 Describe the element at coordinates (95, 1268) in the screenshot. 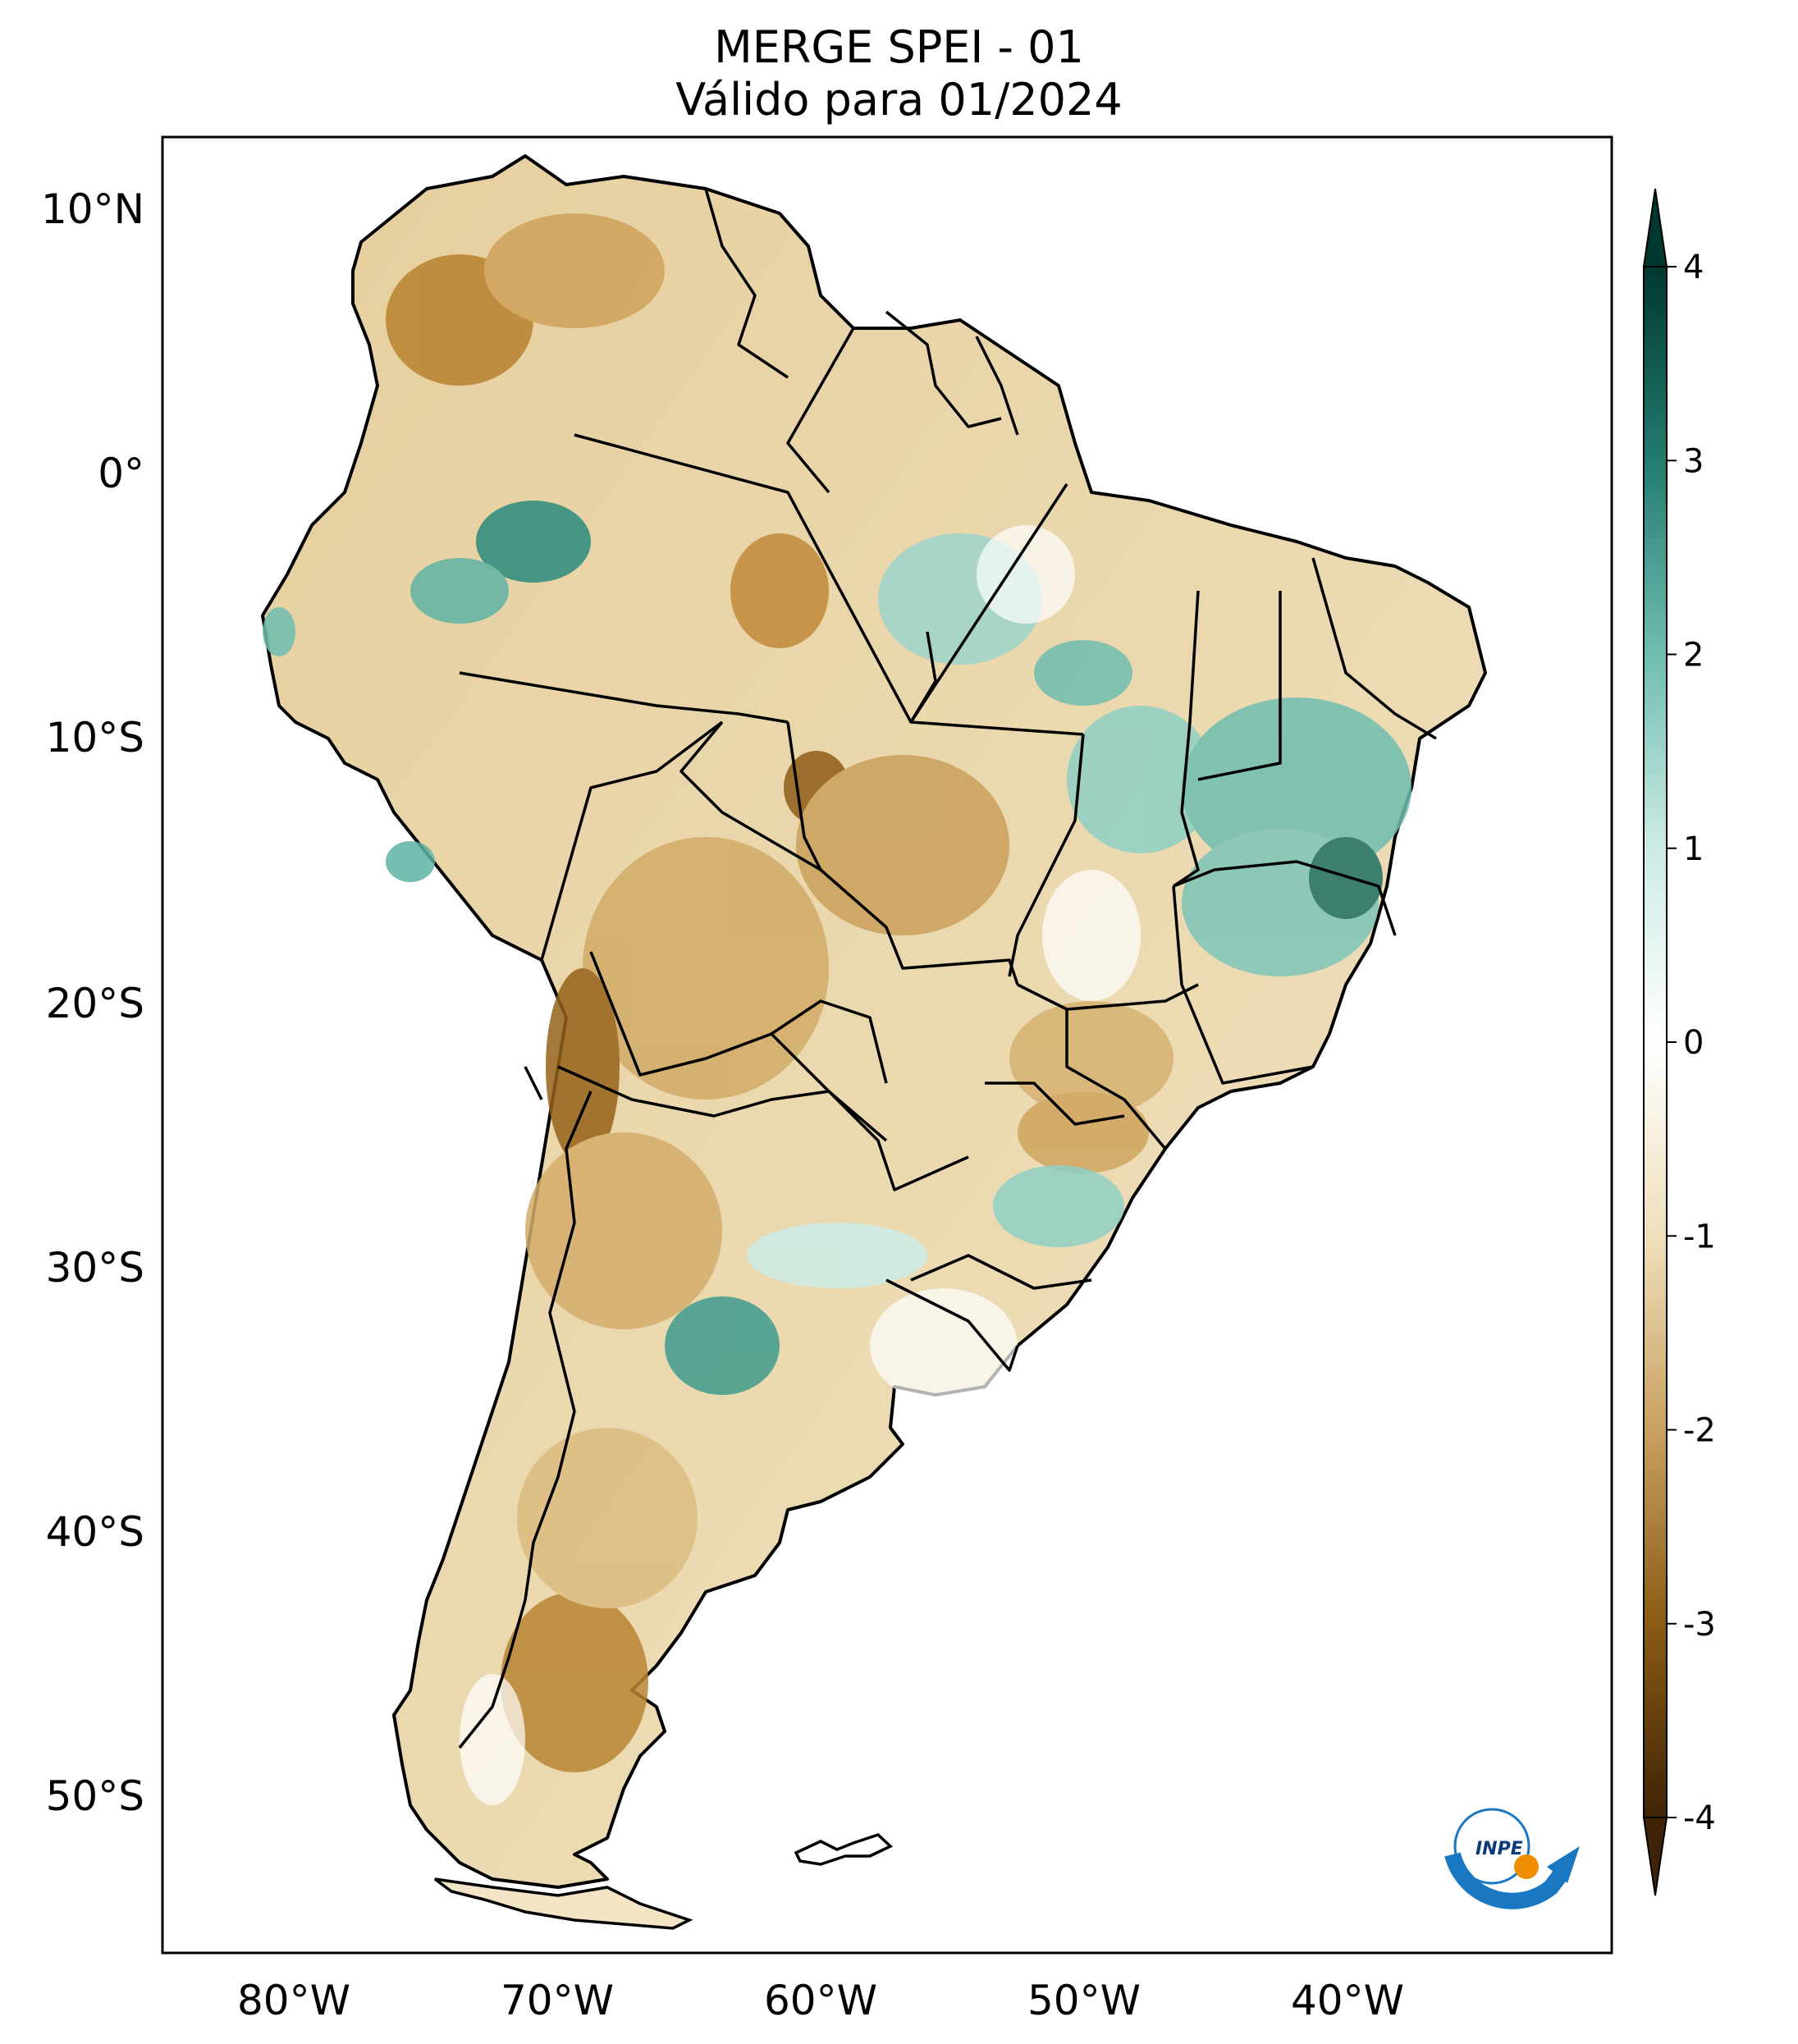

I see `lat-tick-label: 30°S` at that location.